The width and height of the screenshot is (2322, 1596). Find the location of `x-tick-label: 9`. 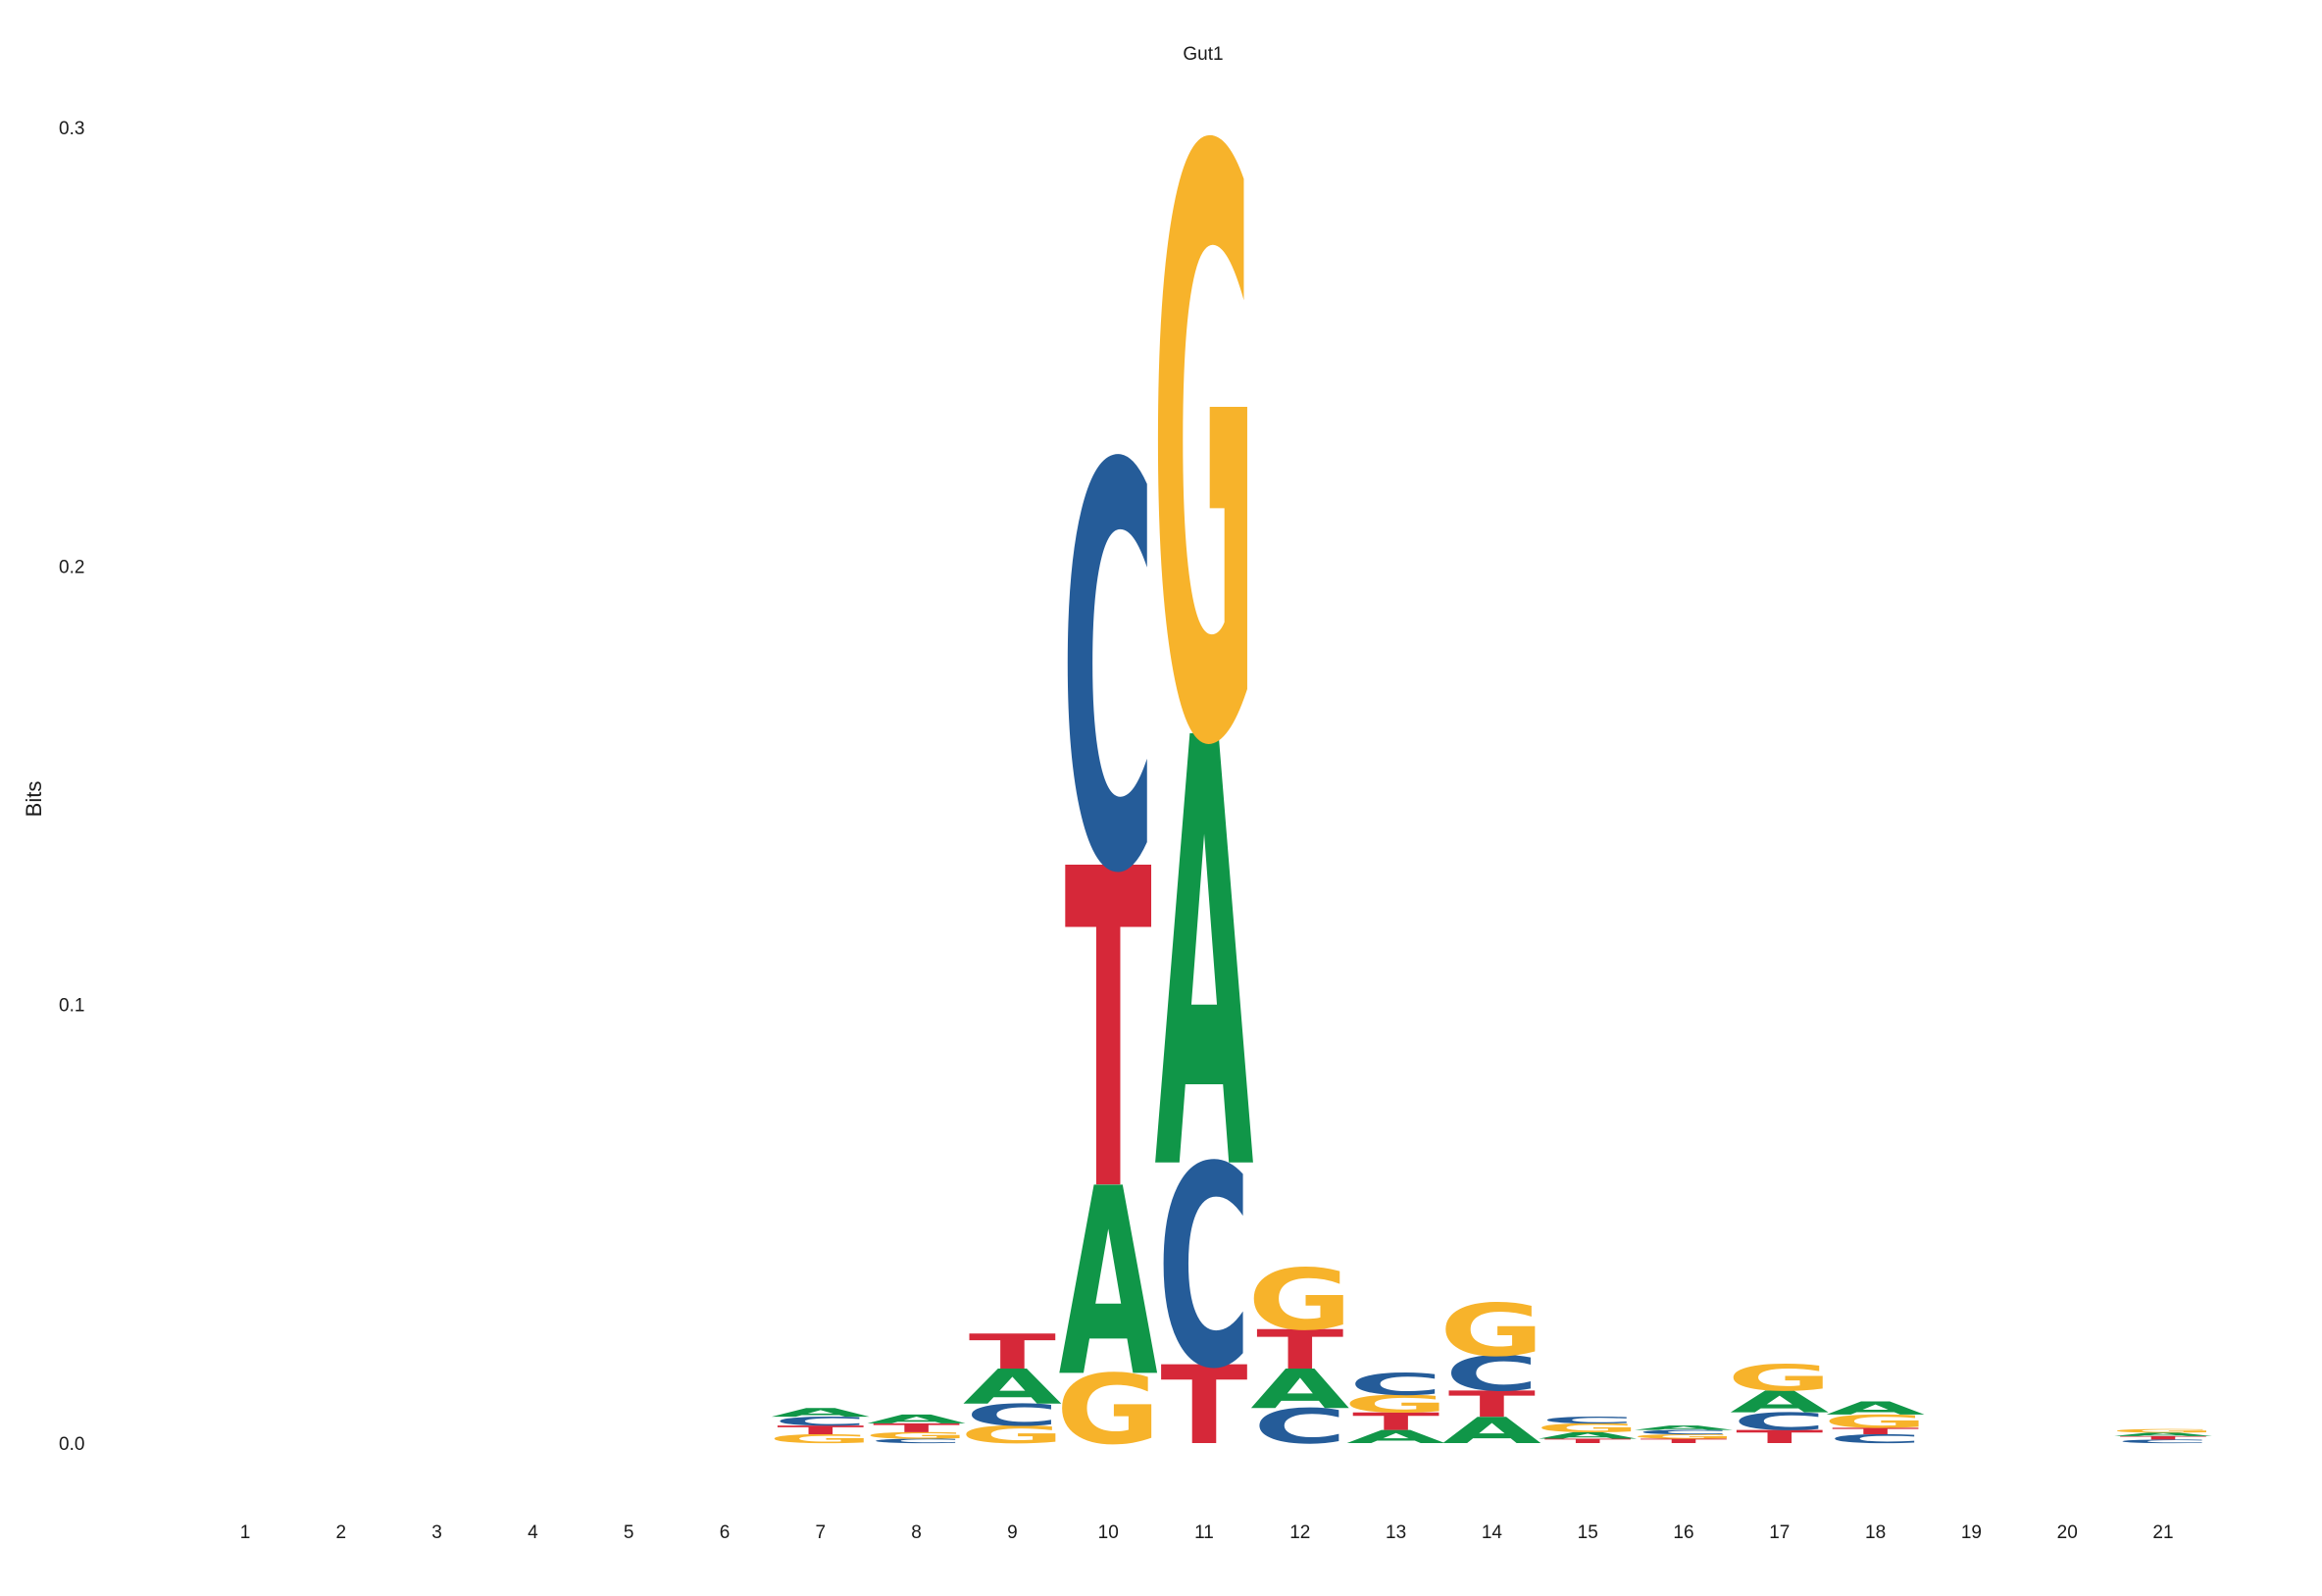

x-tick-label: 9 is located at coordinates (1013, 1532).